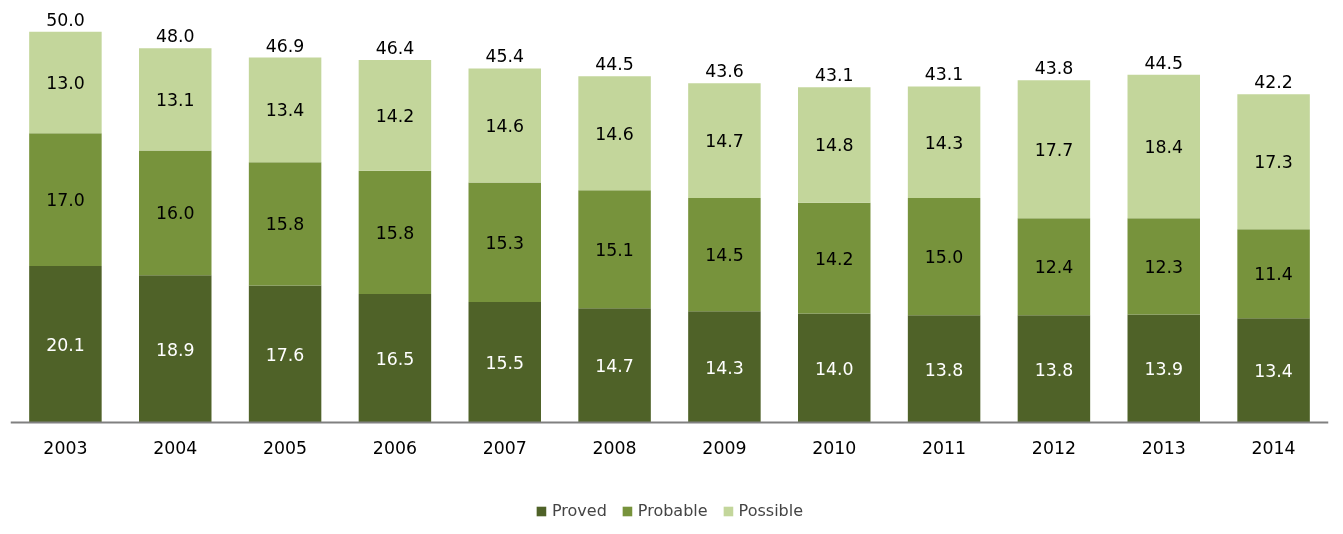 This screenshot has width=1343, height=534. What do you see at coordinates (394, 447) in the screenshot?
I see `x-tick-label: 2006` at bounding box center [394, 447].